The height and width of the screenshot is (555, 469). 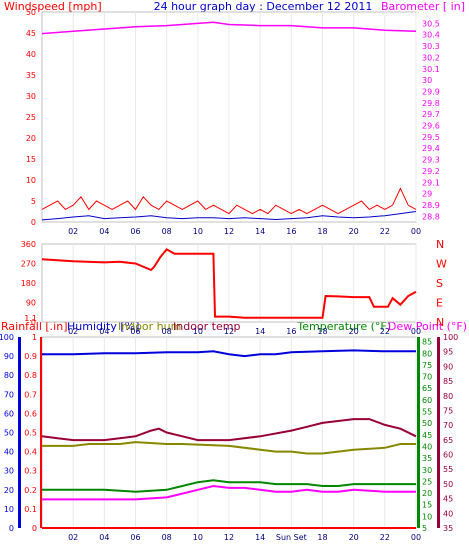 I want to click on indoor-hum-line, so click(x=229, y=448).